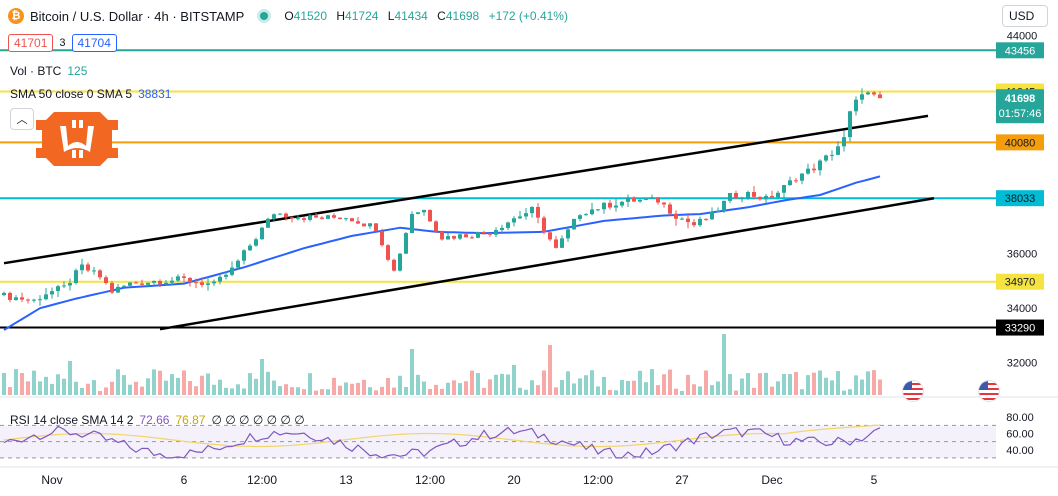  What do you see at coordinates (310, 16) in the screenshot?
I see `open-value: 41520` at bounding box center [310, 16].